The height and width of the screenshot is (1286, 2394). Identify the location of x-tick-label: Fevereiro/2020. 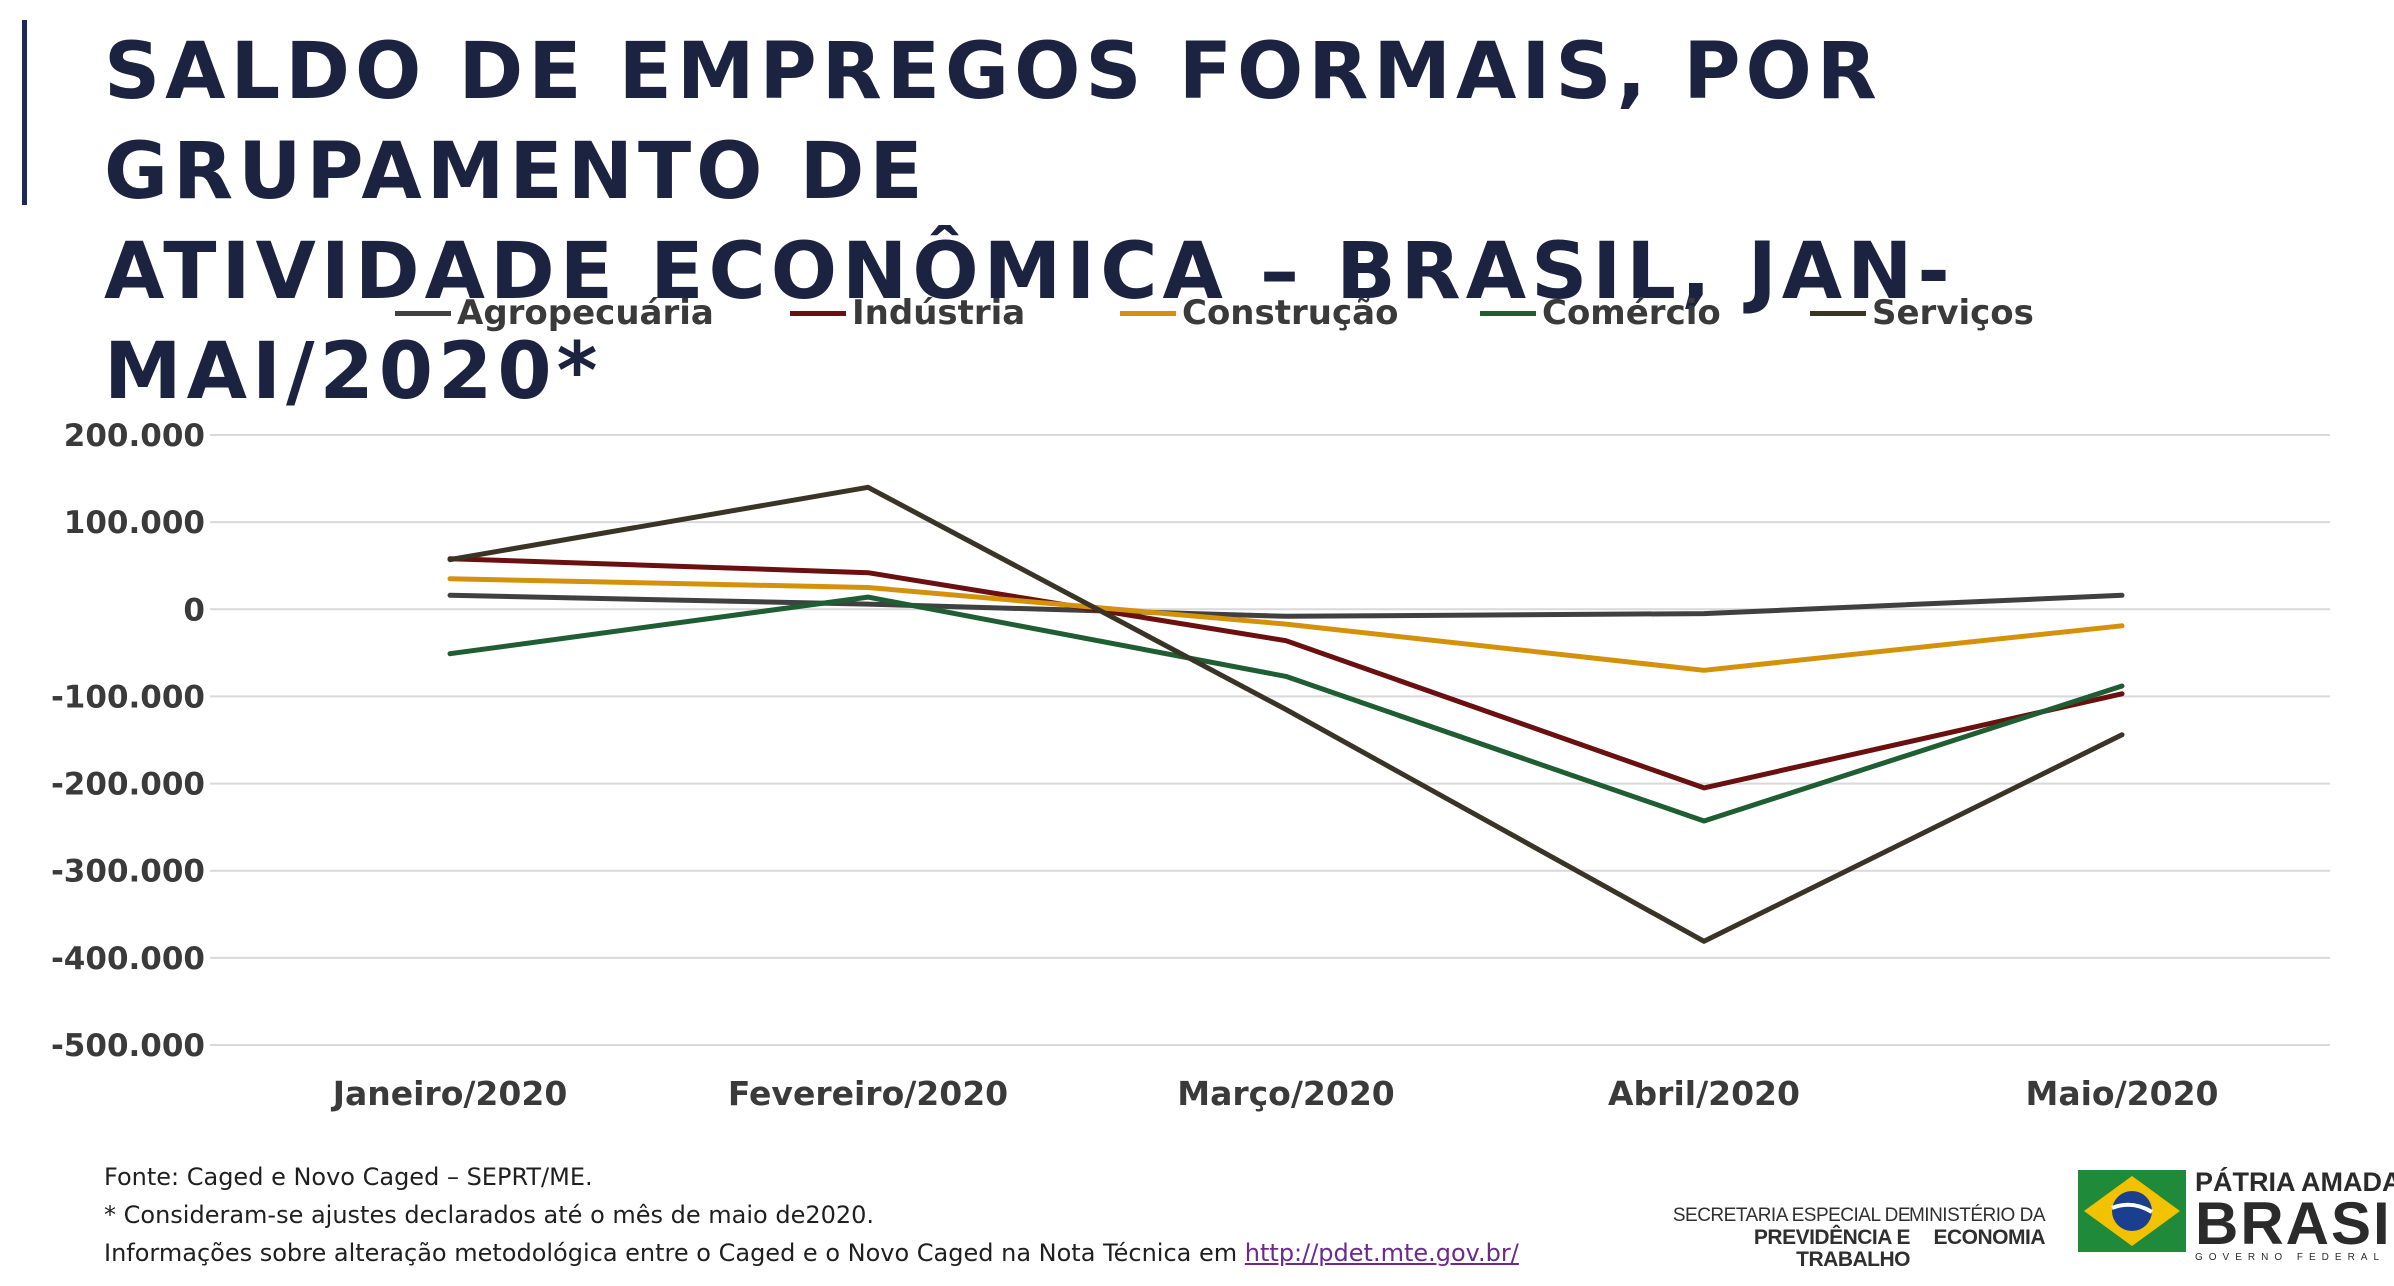
(868, 1093).